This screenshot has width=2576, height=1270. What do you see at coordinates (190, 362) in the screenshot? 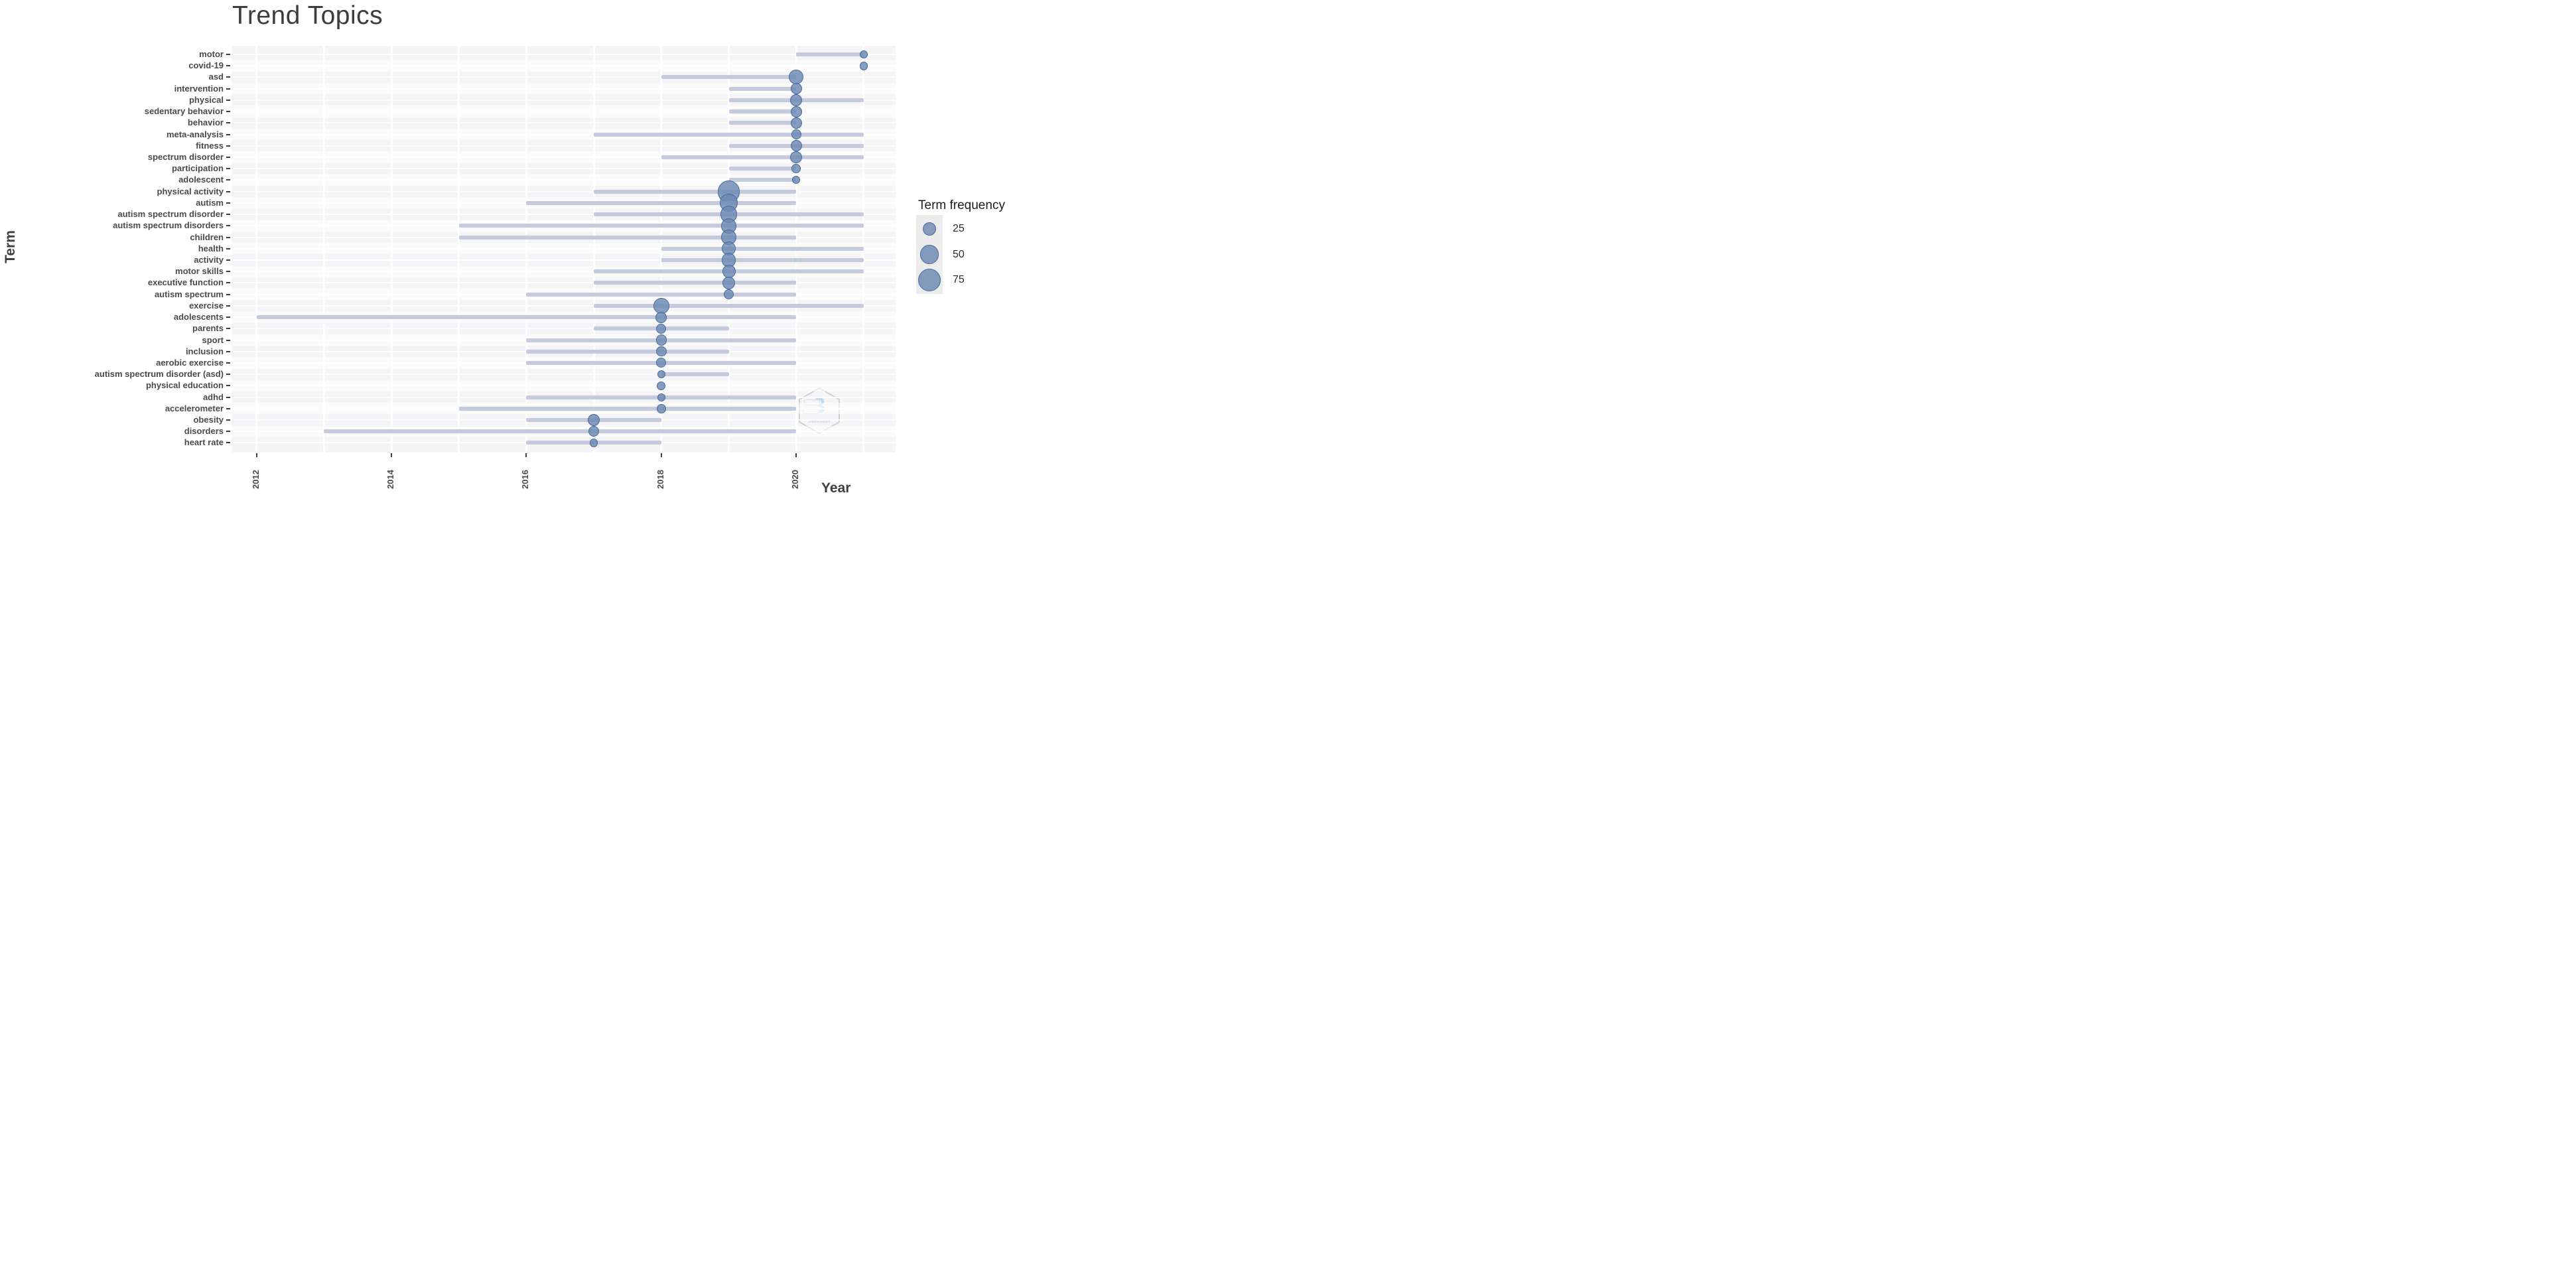
I see `y-axis-label: aerobic exercise` at bounding box center [190, 362].